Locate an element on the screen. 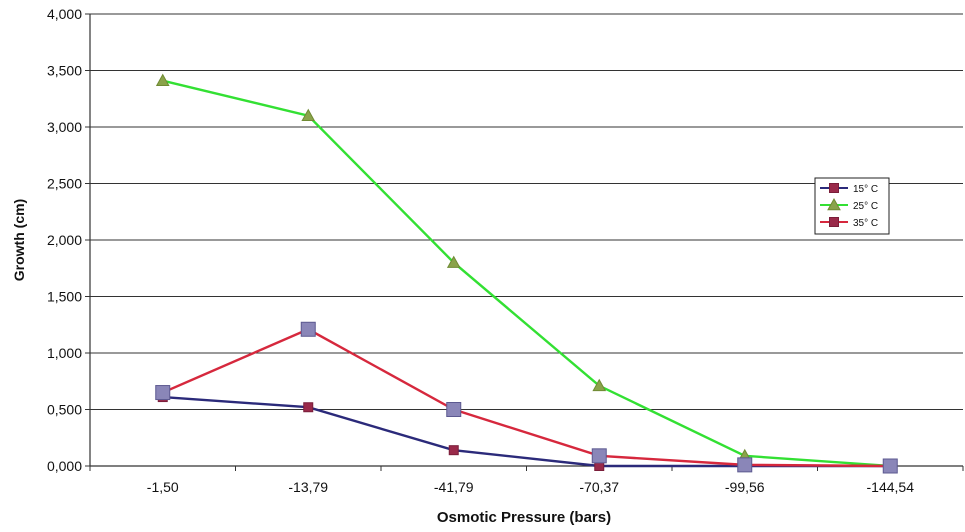 The height and width of the screenshot is (532, 965). y-tick-label: 1,500 is located at coordinates (64, 297).